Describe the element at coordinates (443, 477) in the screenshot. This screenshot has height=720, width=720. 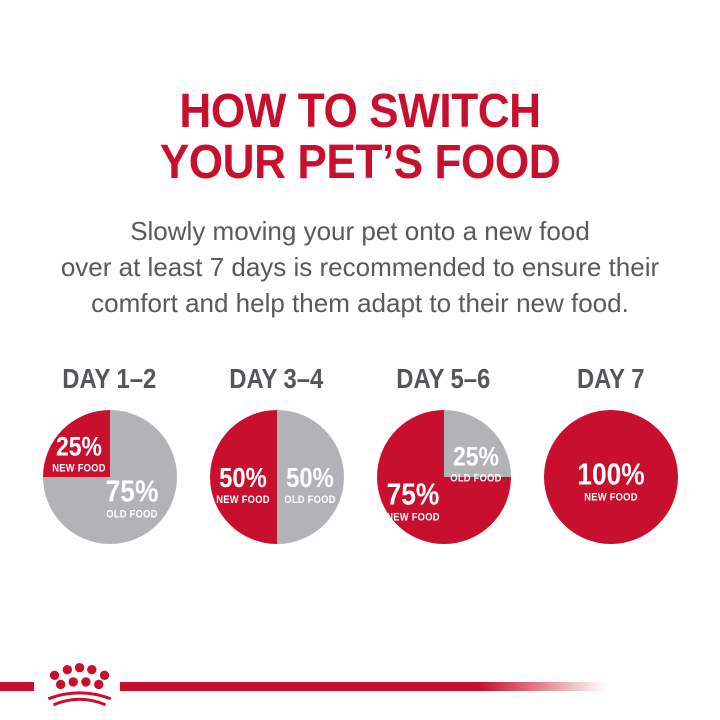
I see `pie-chart-day-5-6: 25% OLD FOOD 75% NEW FOOD` at that location.